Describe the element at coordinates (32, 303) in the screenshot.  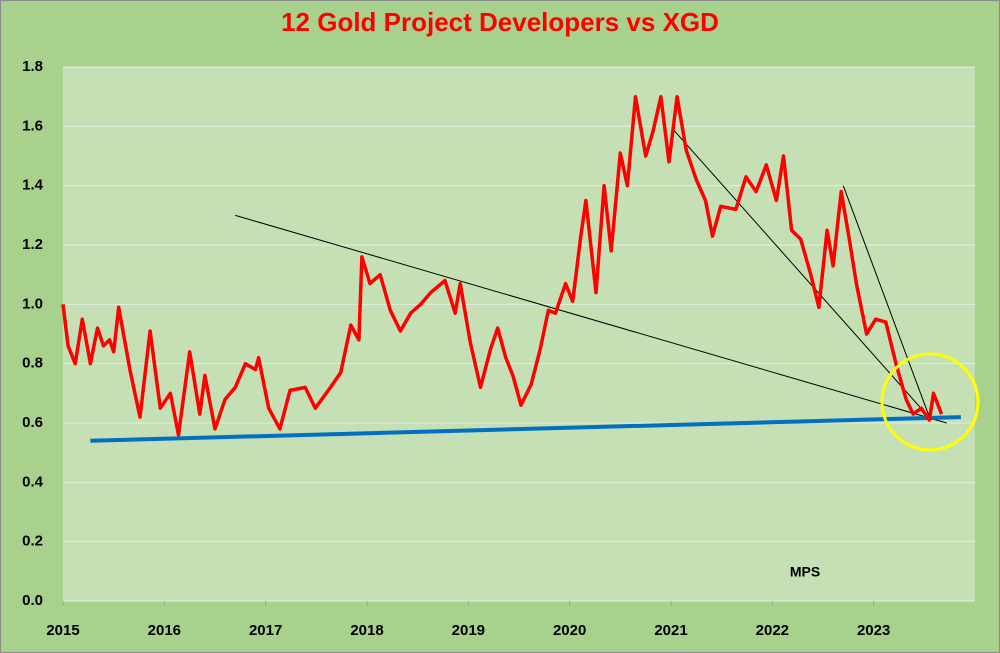
I see `y-tick-label: 1.0` at that location.